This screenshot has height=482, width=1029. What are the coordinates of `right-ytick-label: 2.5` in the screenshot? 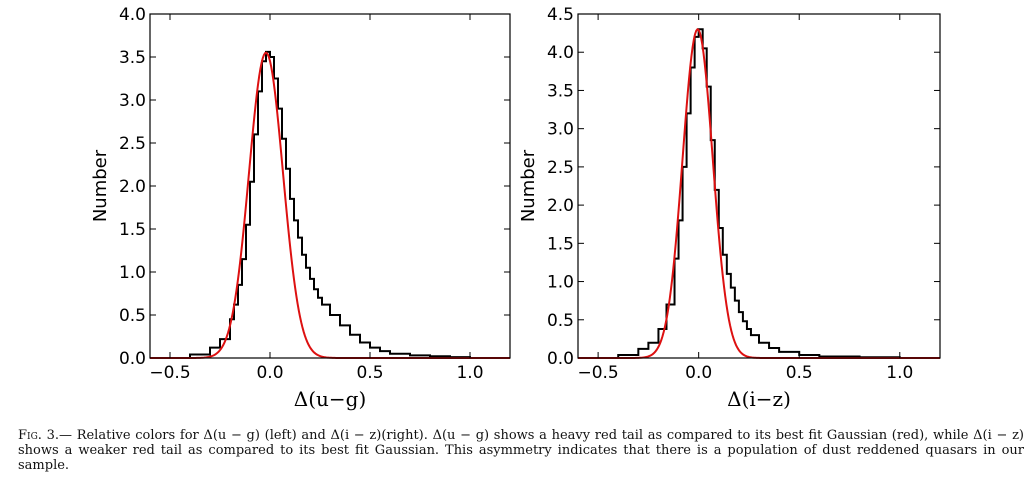 It's located at (560, 168).